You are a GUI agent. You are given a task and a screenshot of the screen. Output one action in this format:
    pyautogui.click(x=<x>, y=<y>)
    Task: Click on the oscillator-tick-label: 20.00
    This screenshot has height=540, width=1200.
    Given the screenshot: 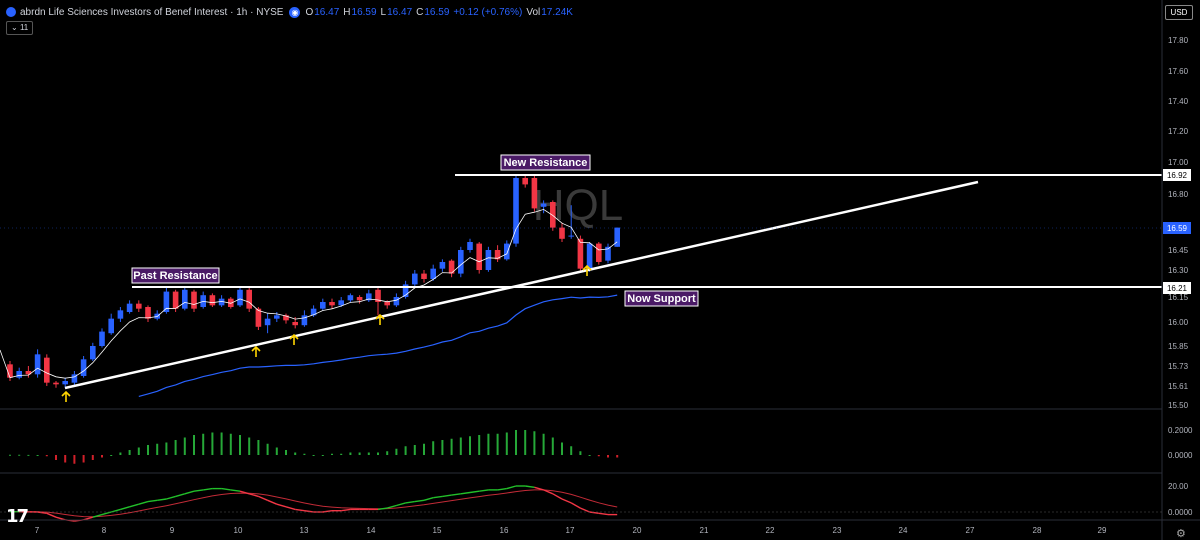 What is the action you would take?
    pyautogui.click(x=1178, y=486)
    